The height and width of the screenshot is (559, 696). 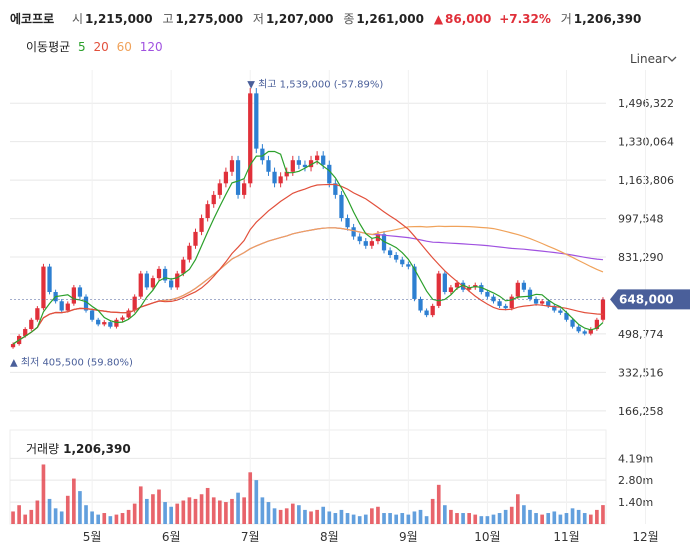 I want to click on high-label: 고, so click(x=168, y=19).